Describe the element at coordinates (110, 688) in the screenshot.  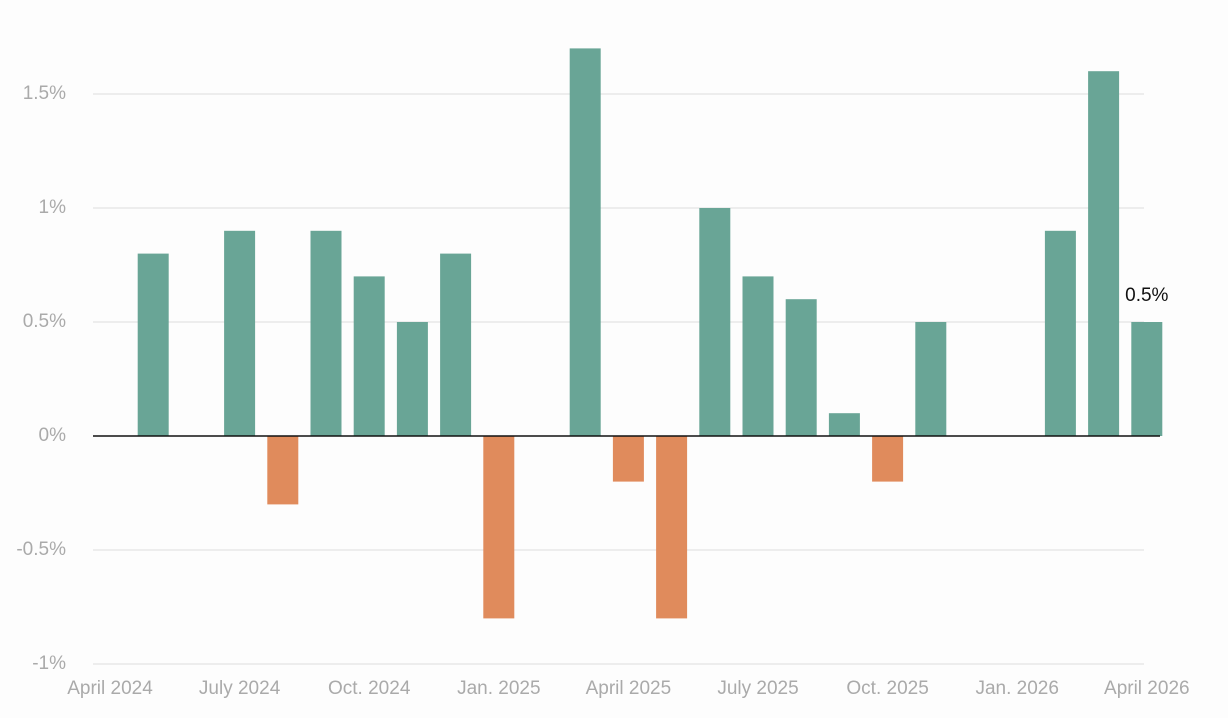
I see `x-tick-label: April 2024` at that location.